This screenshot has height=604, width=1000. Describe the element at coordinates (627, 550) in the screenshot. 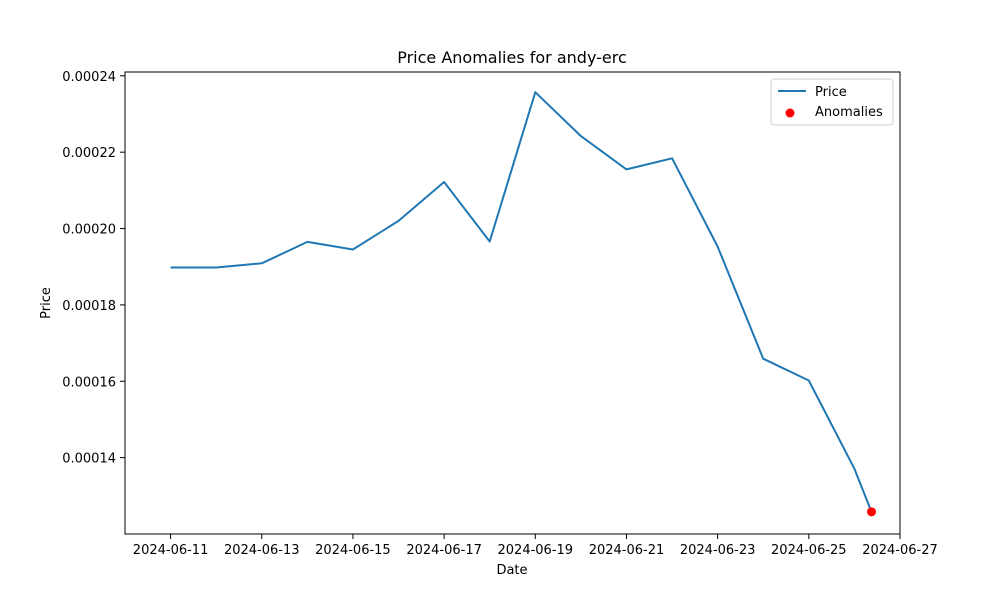

I see `x-tick-label: 2024-06-21` at that location.